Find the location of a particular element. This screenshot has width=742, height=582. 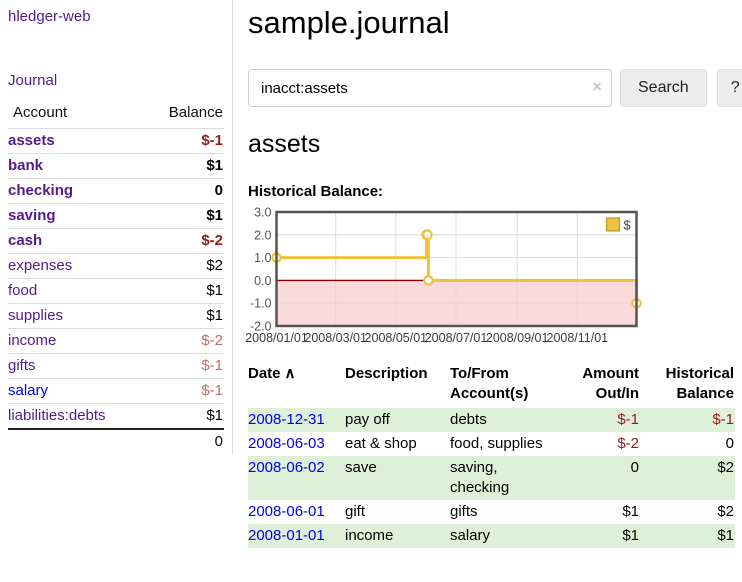

account-row: saving $1 is located at coordinates (116, 216).